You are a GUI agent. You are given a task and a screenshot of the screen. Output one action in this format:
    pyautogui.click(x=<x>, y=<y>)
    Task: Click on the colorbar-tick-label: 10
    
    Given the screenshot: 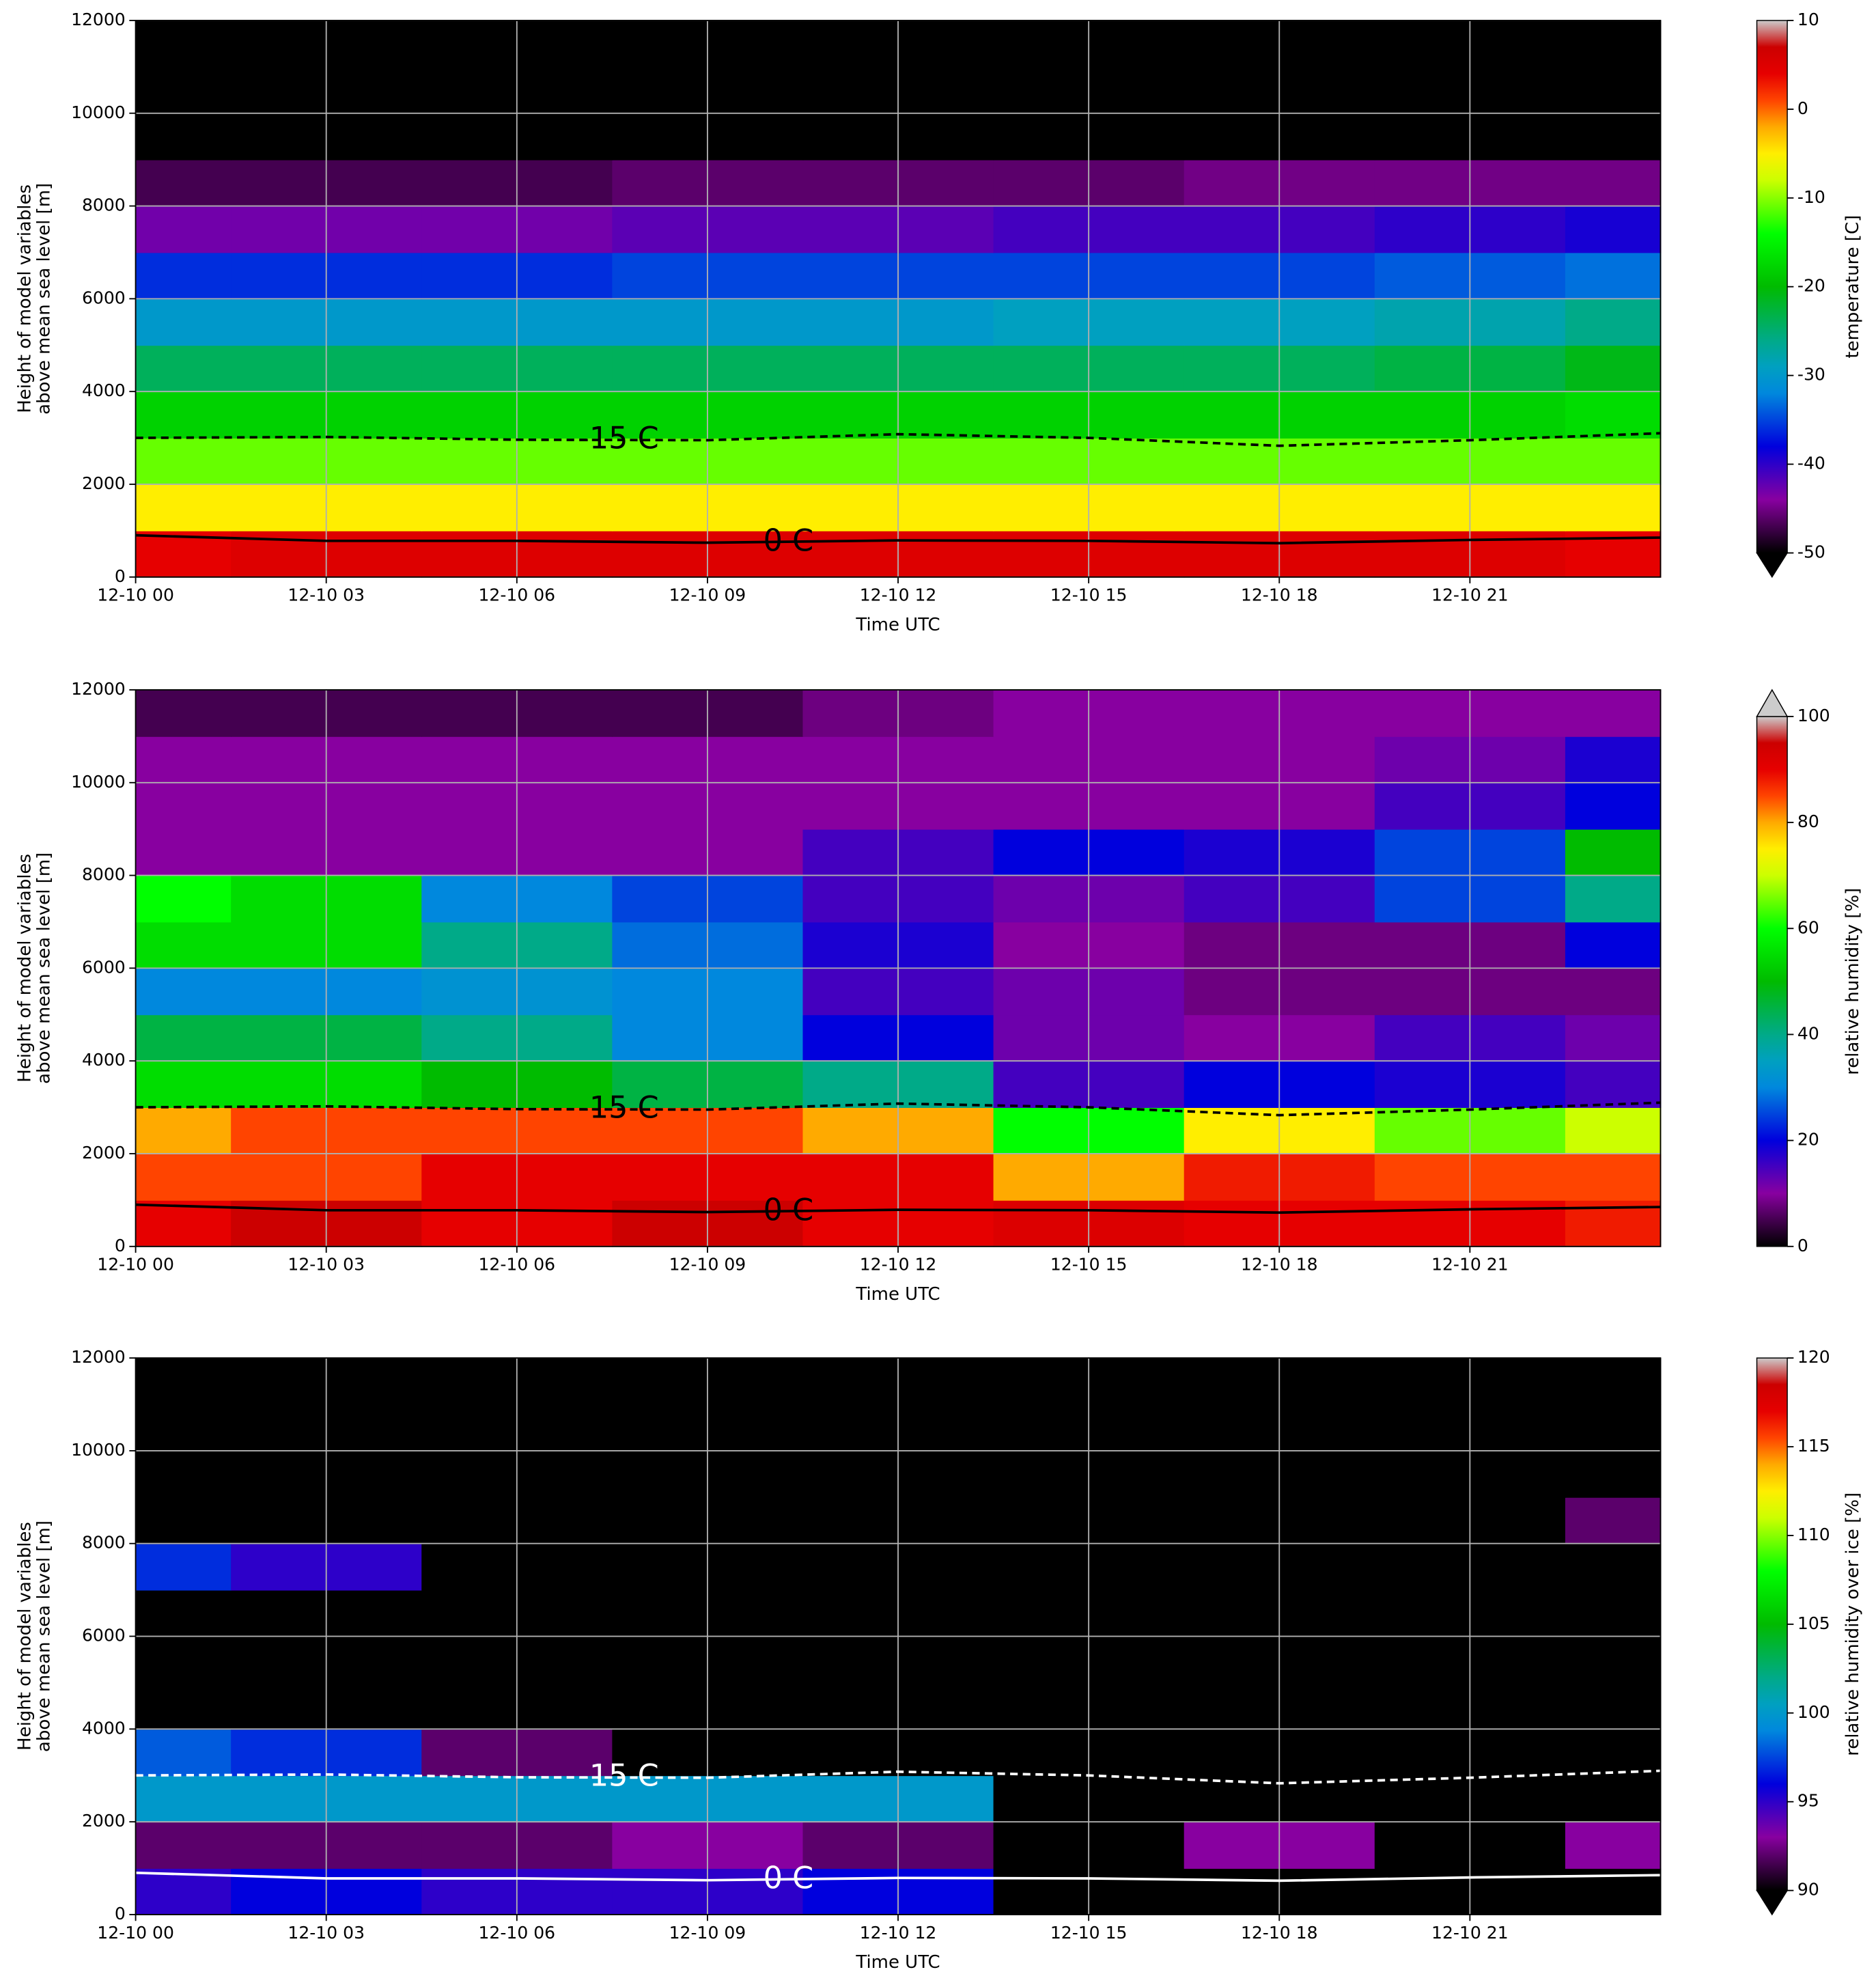 What is the action you would take?
    pyautogui.click(x=1808, y=20)
    